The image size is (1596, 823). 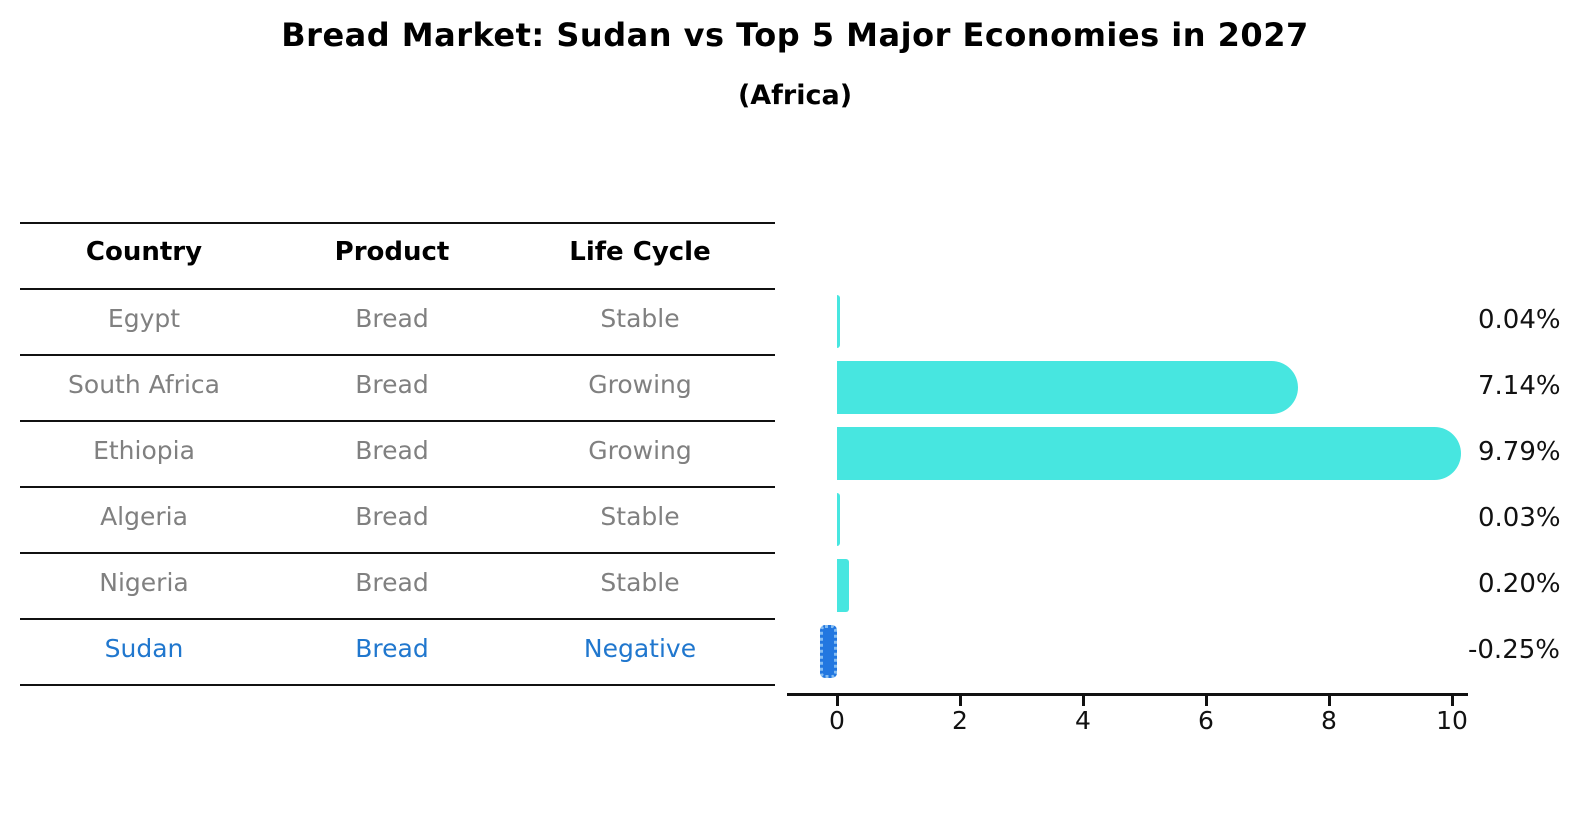 What do you see at coordinates (1083, 720) in the screenshot?
I see `x-tick-label: 4` at bounding box center [1083, 720].